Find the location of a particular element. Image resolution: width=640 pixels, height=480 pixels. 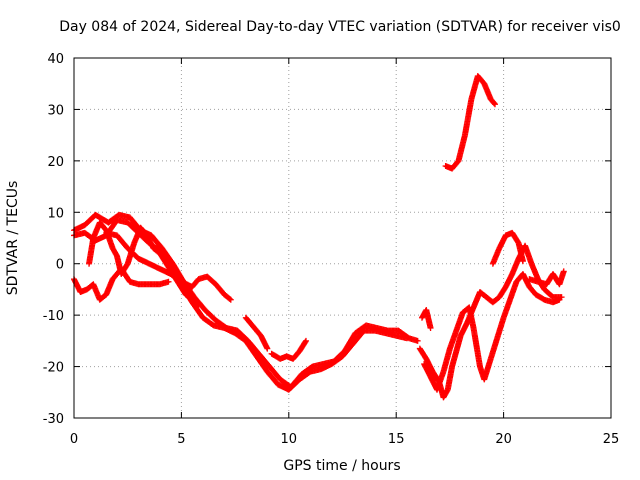

y-tick-label: 30 is located at coordinates (55, 110).